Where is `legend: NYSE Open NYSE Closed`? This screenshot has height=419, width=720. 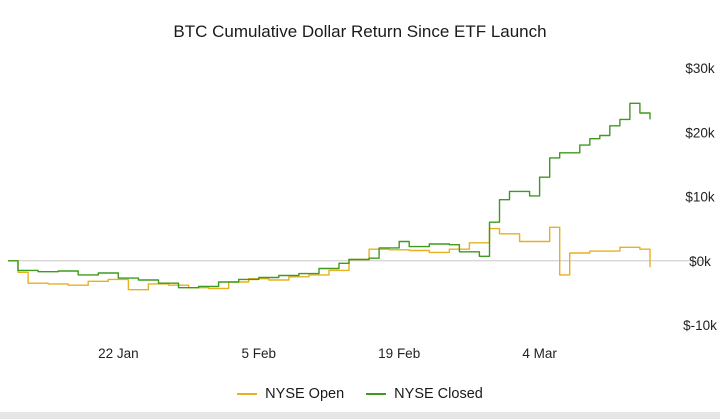 legend: NYSE Open NYSE Closed is located at coordinates (360, 394).